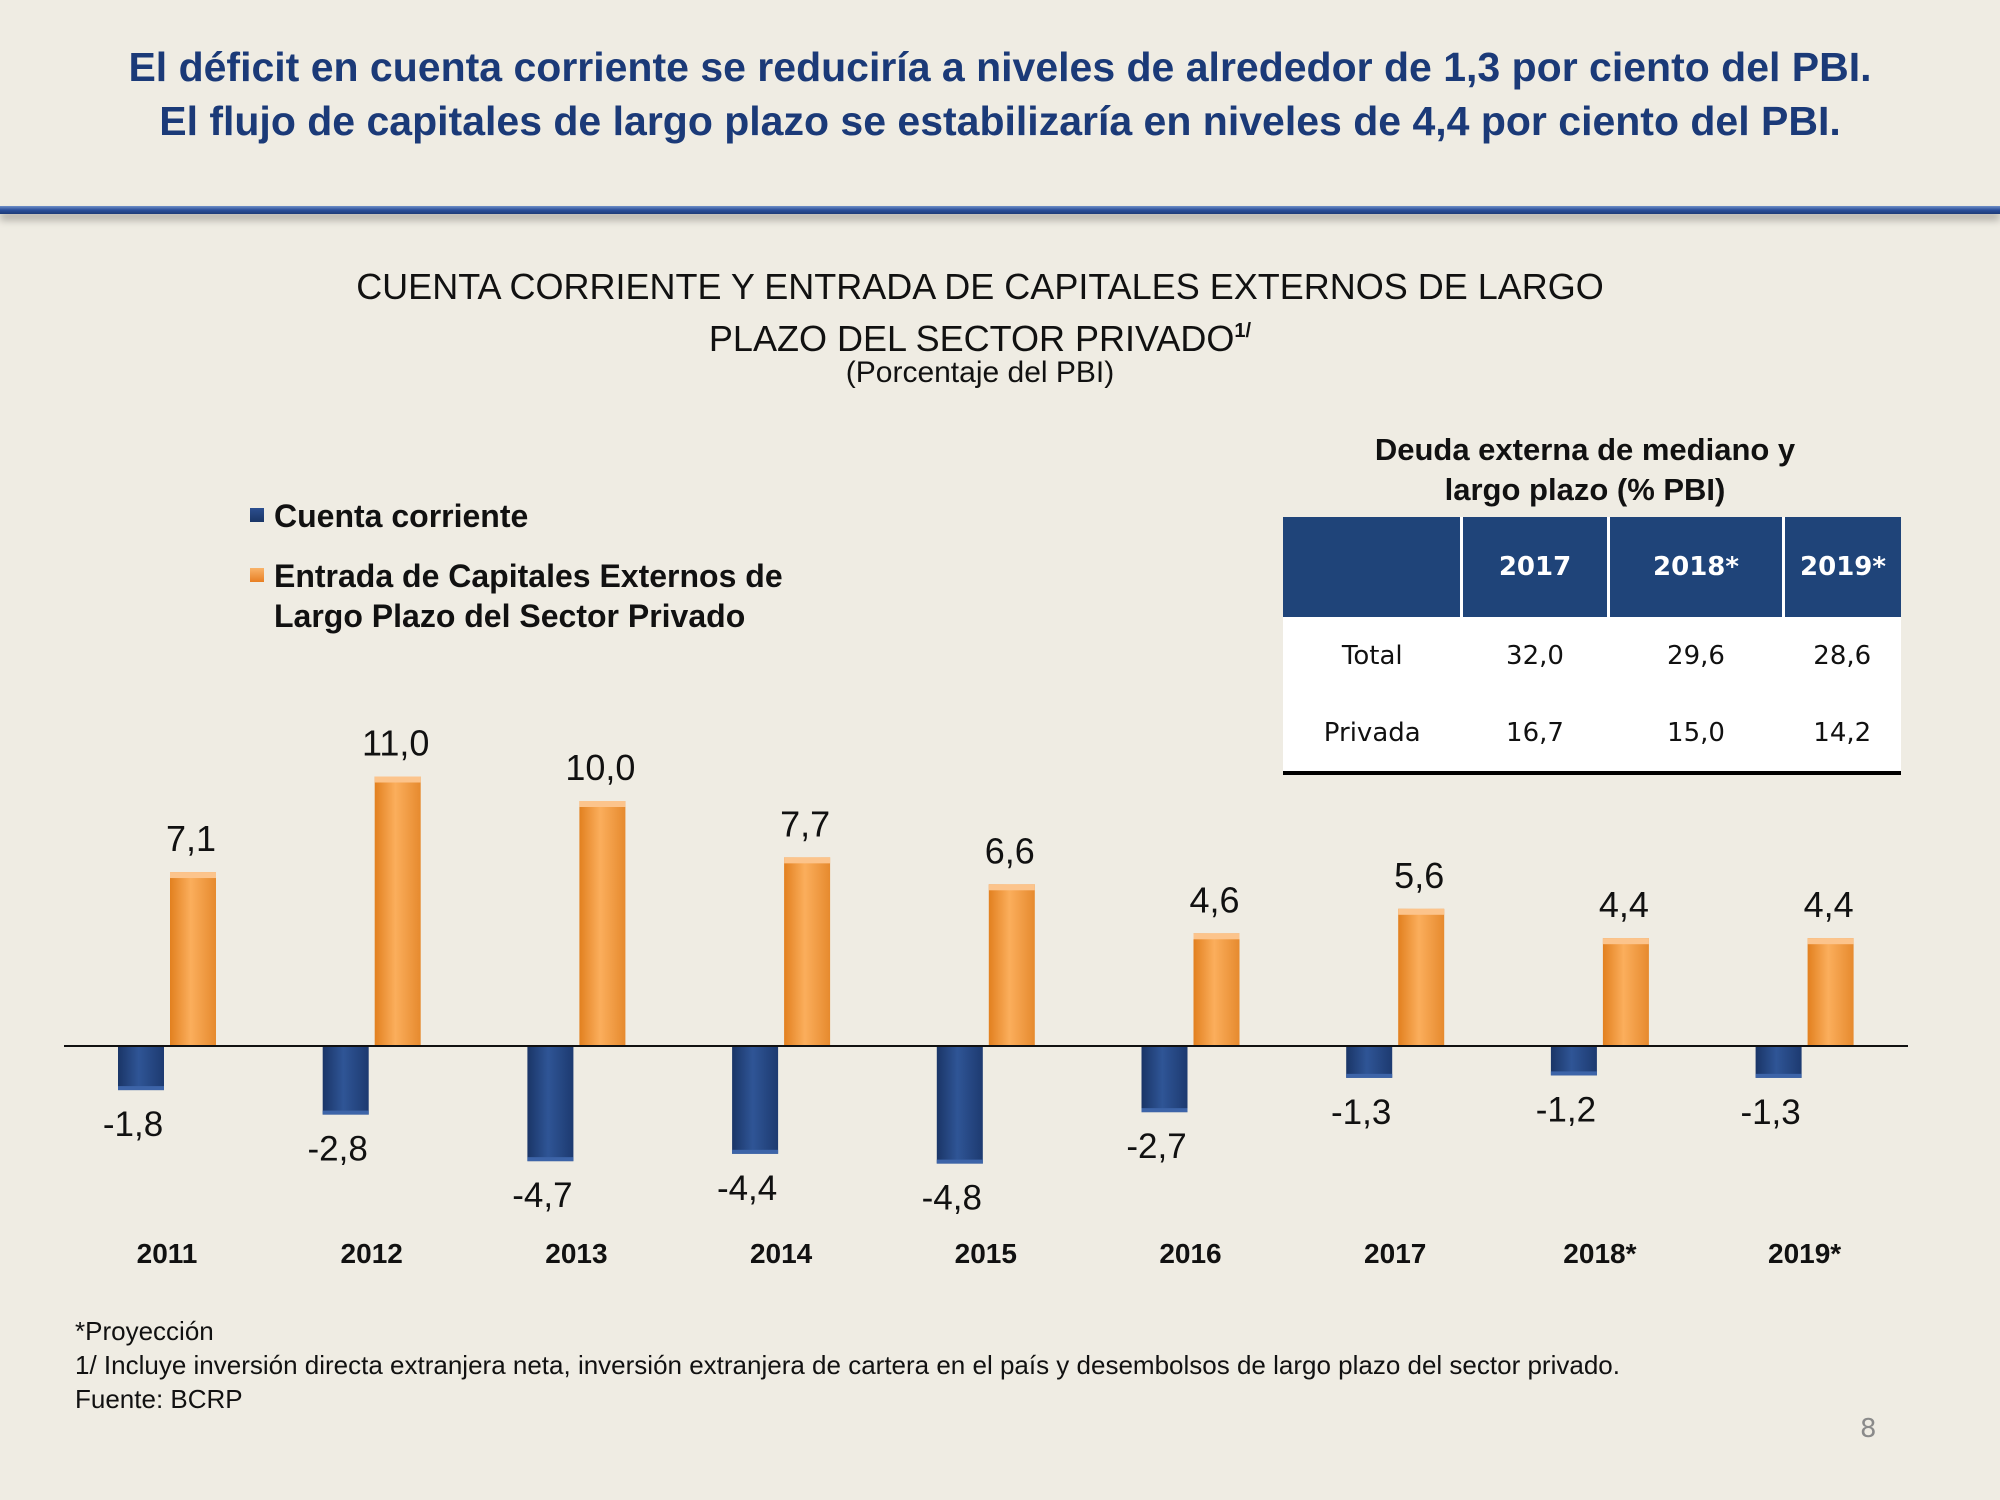  Describe the element at coordinates (1156, 1146) in the screenshot. I see `data-label-current-account: -2,7` at that location.